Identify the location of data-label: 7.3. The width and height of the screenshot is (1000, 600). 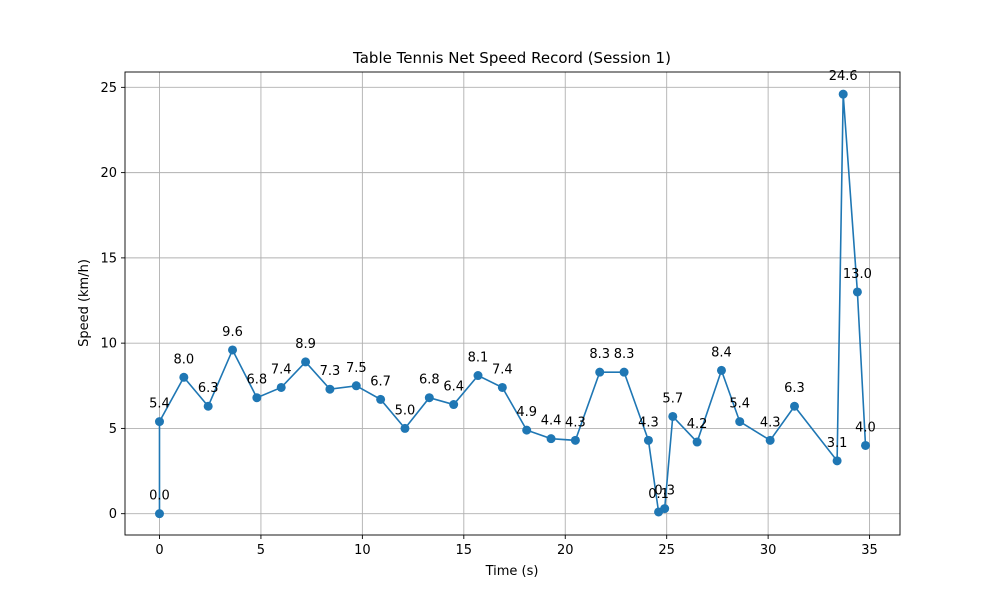
(330, 371).